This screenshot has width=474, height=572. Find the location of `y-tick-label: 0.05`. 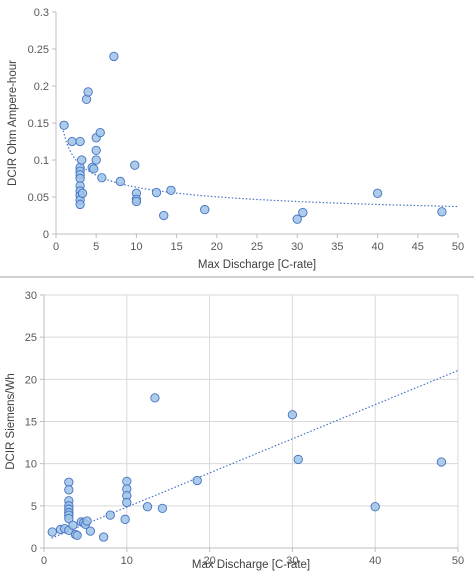

y-tick-label: 0.05 is located at coordinates (38, 198).